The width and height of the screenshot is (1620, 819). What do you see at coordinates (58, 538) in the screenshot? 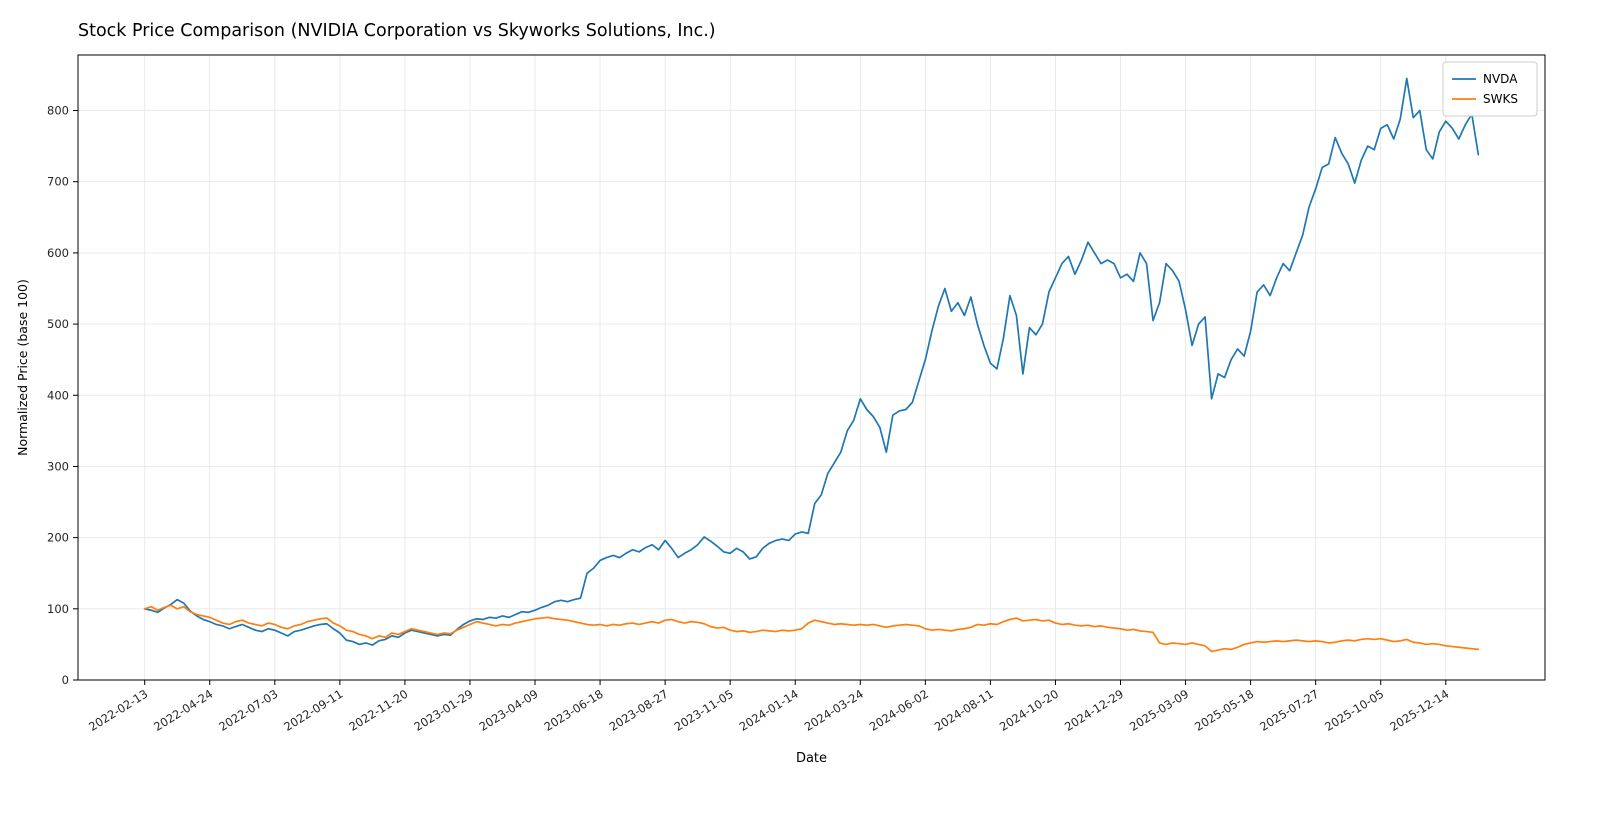
I see `svg-text: 200` at bounding box center [58, 538].